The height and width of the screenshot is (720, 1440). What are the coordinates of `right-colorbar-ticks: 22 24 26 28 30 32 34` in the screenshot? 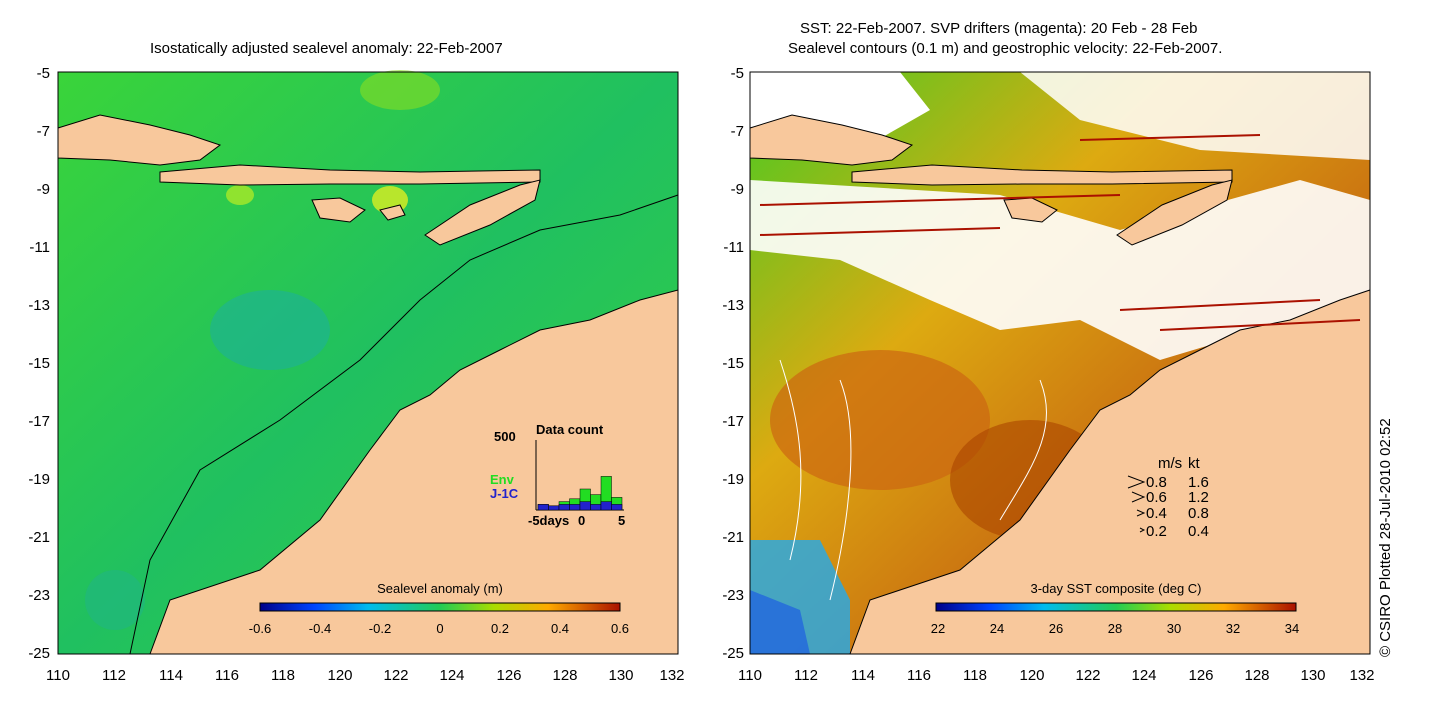 It's located at (1115, 628).